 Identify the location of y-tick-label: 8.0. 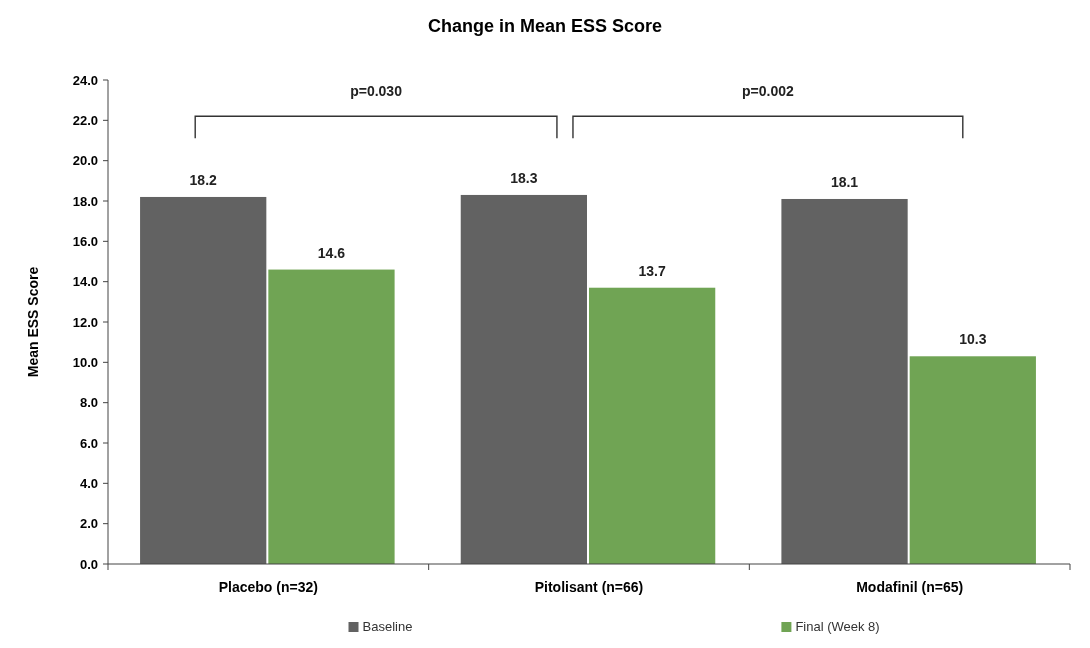
(88, 403).